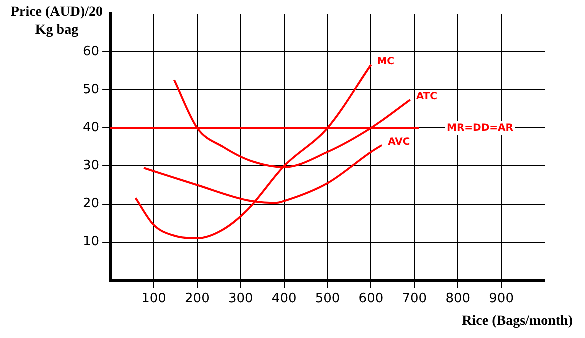 This screenshot has height=338, width=585. What do you see at coordinates (57, 22) in the screenshot?
I see `y-axis-title: Price (AUD)/20 Kg bag` at bounding box center [57, 22].